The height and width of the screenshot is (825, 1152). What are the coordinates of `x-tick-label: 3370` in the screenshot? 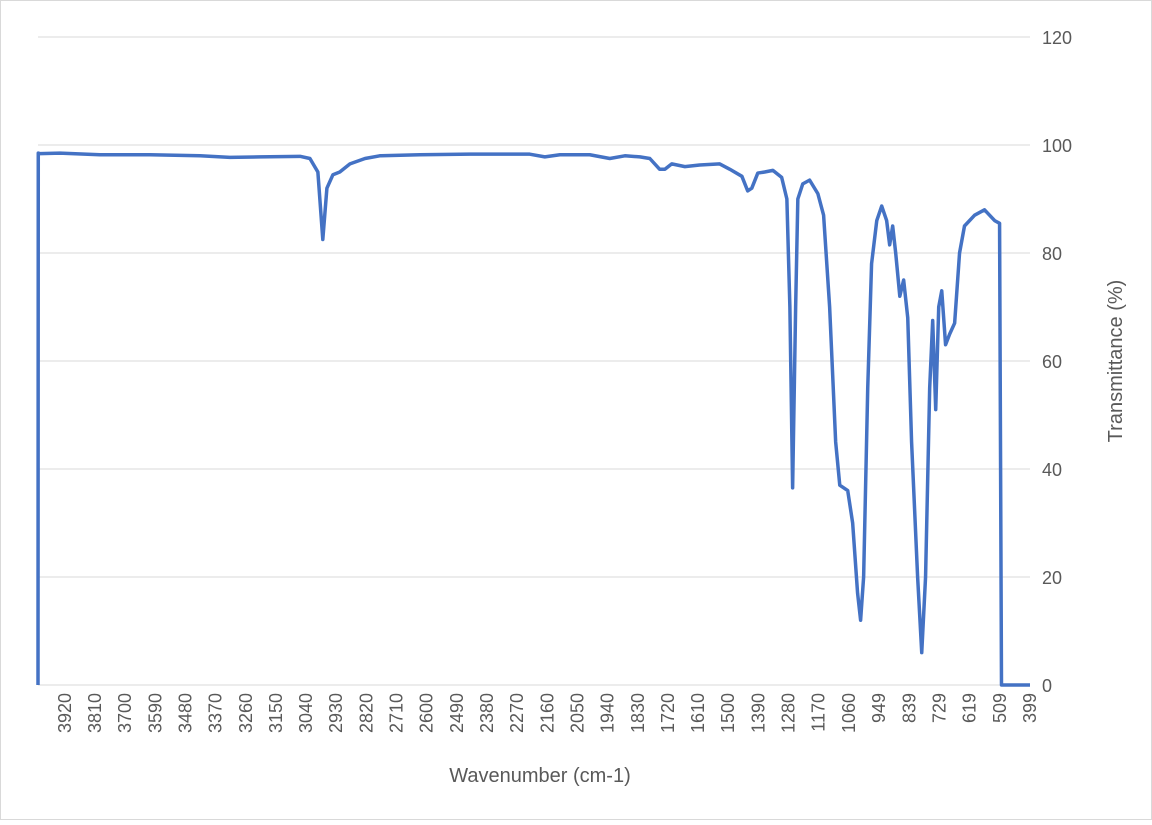 It's located at (216, 713).